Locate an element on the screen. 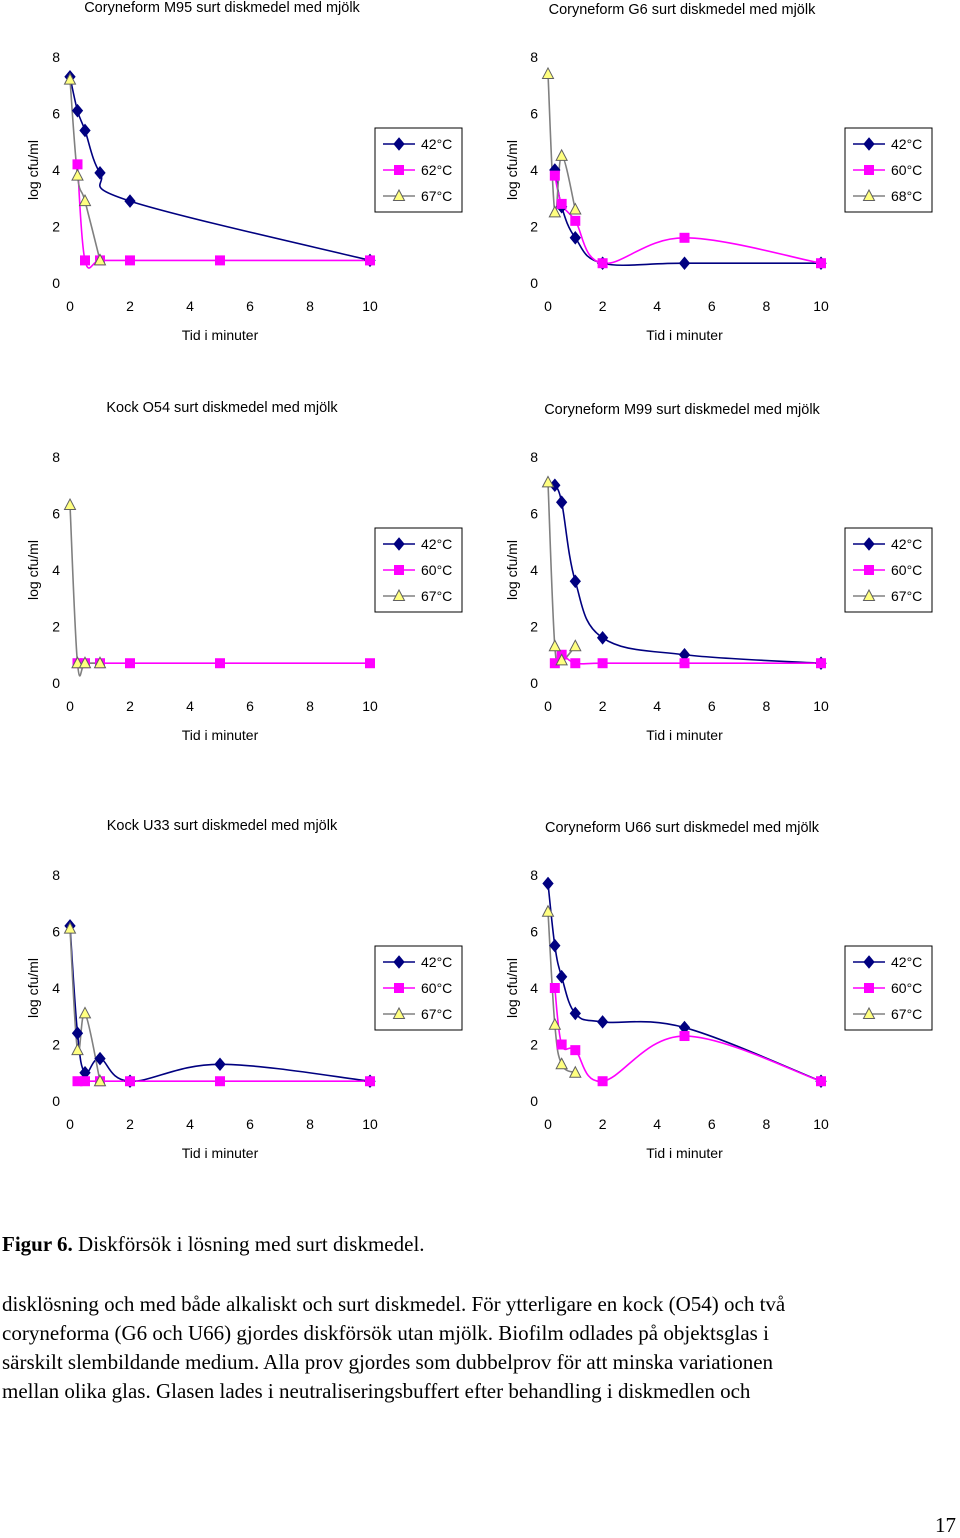  chart-title: Coryneform M99 surt diskmedel med mjölk is located at coordinates (682, 410).